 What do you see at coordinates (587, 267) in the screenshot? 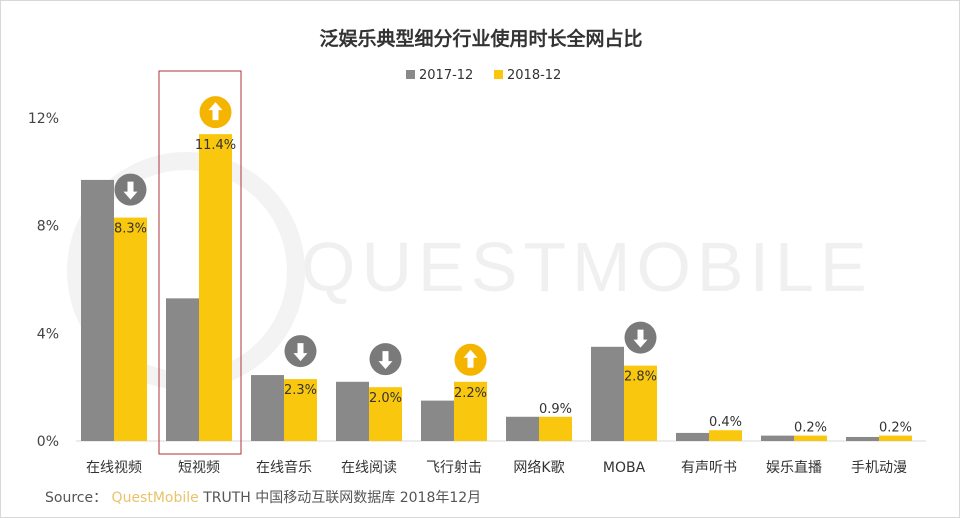
I see `watermark-text: QUESTMOBILE` at bounding box center [587, 267].